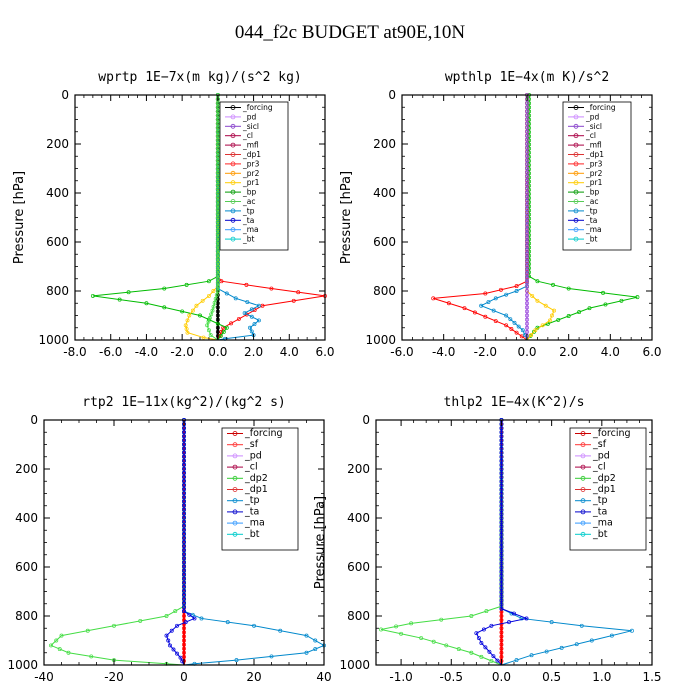  Describe the element at coordinates (57, 144) in the screenshot. I see `y-tick-label: 200` at that location.